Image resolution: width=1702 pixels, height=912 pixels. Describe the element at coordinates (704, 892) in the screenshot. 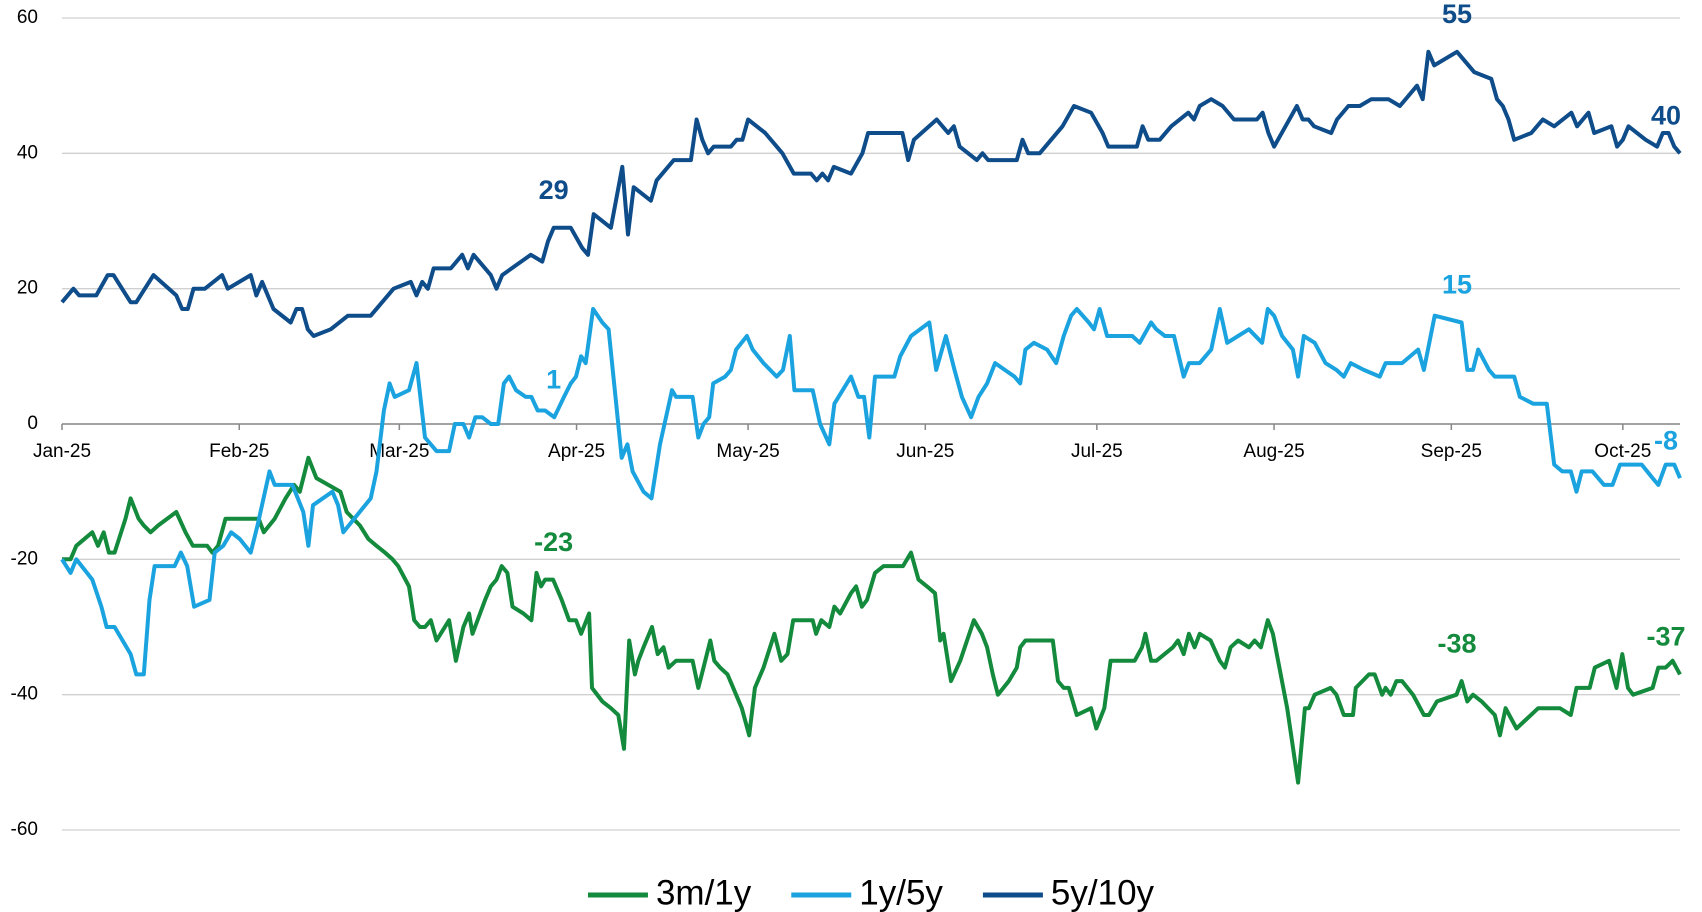

I see `legend-label: 3m/1y` at that location.